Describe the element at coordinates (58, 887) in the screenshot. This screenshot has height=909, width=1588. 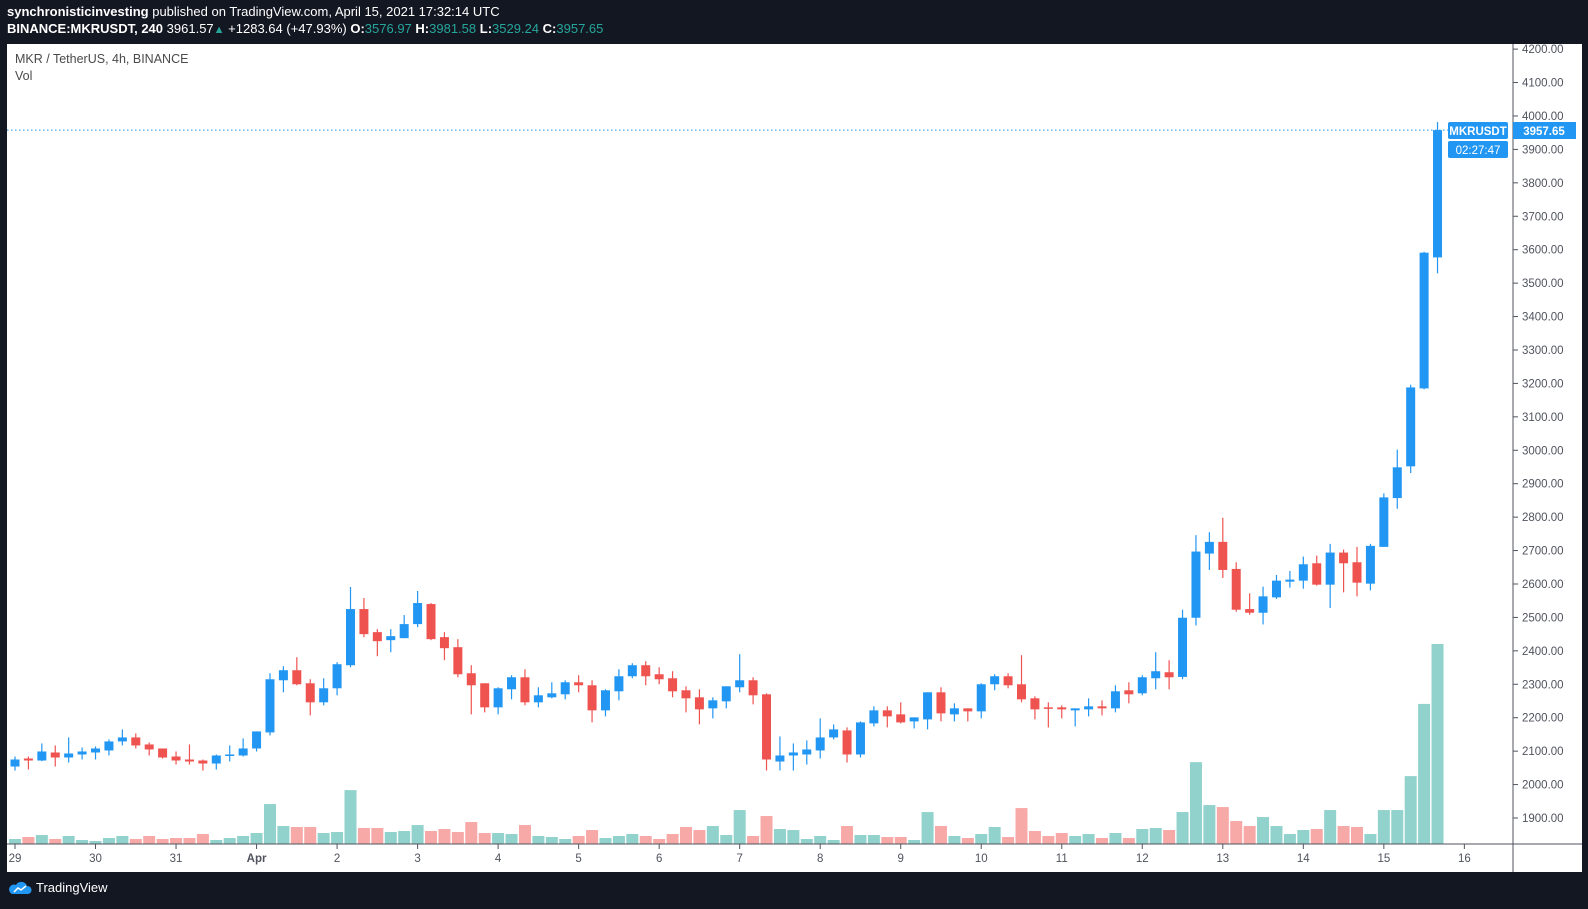
I see `tradingview-logo: TradingView` at that location.